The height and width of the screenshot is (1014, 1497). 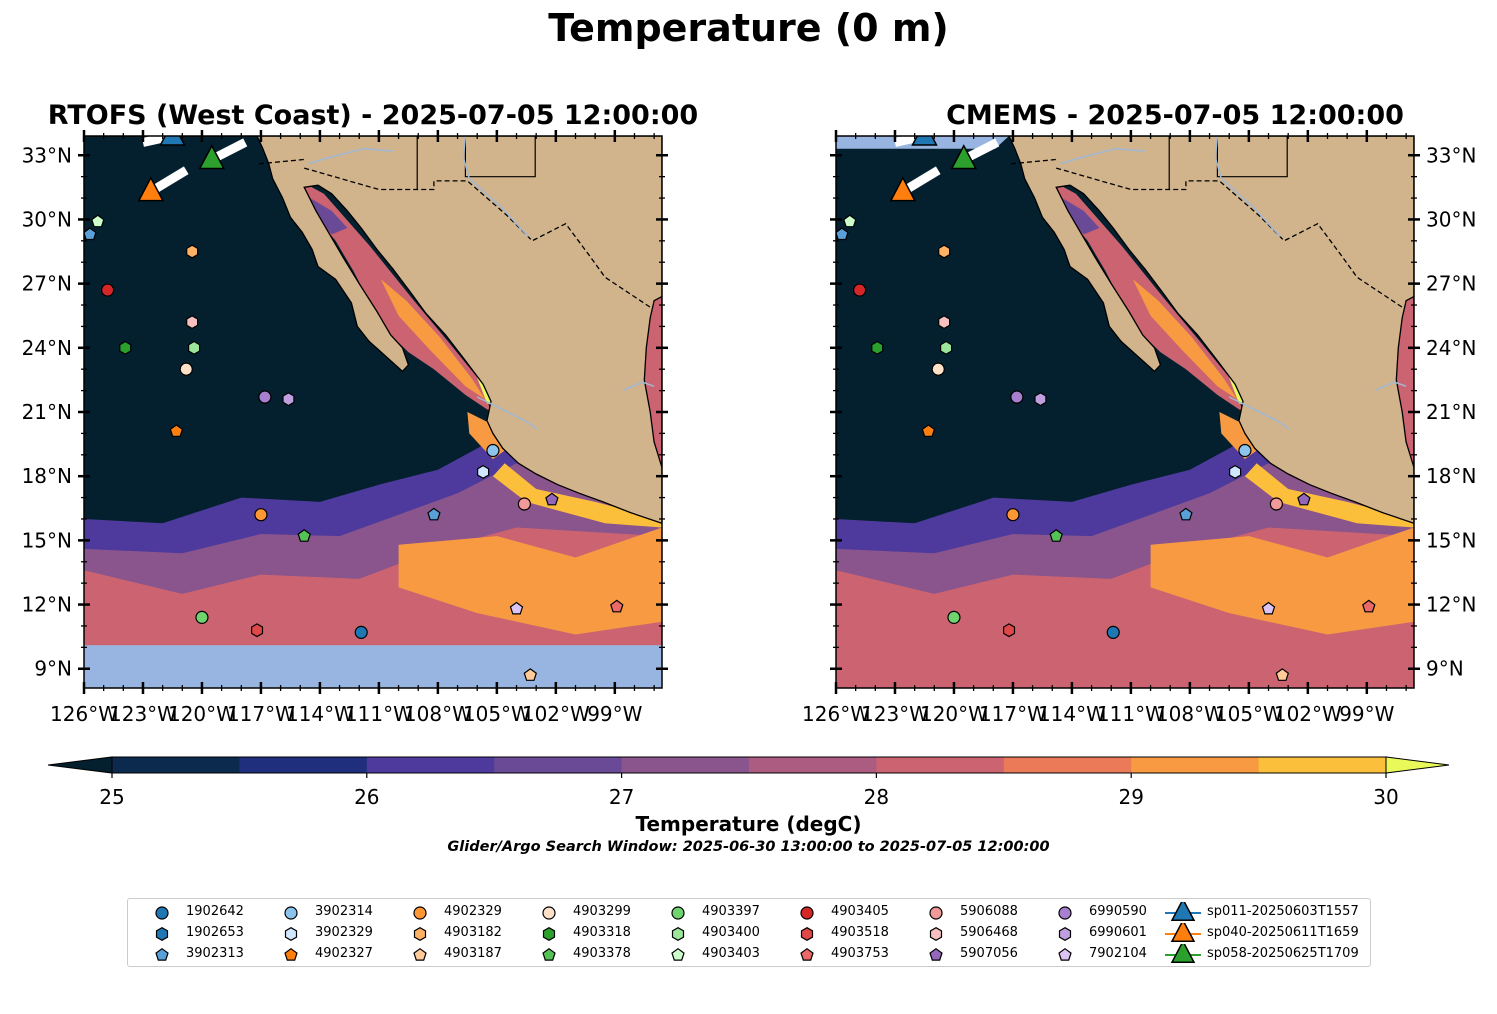 I want to click on legend-label: 1902653, so click(x=215, y=932).